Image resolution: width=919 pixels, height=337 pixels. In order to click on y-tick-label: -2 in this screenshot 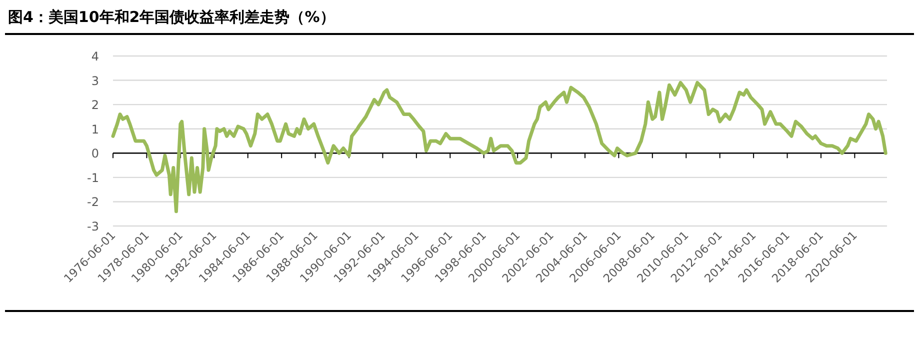, I will do `click(93, 202)`.